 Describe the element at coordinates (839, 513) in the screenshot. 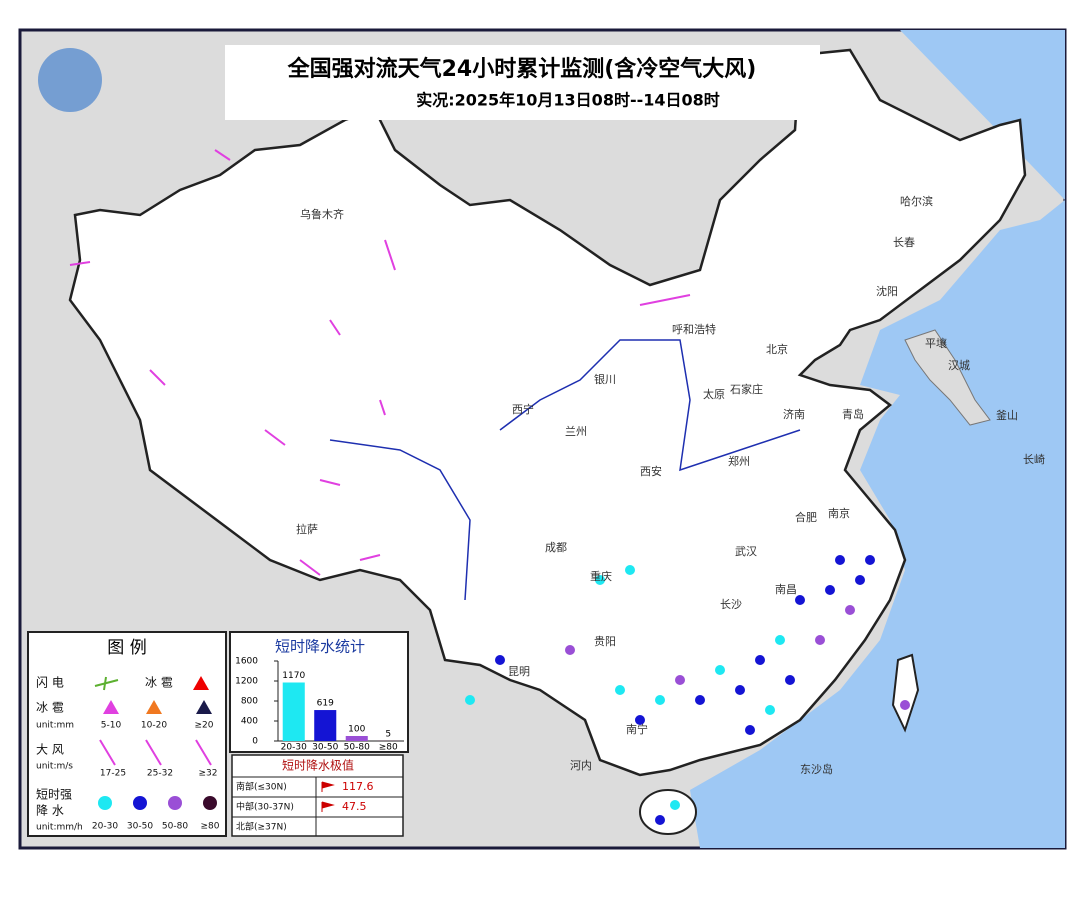

I see `city: 南京` at that location.